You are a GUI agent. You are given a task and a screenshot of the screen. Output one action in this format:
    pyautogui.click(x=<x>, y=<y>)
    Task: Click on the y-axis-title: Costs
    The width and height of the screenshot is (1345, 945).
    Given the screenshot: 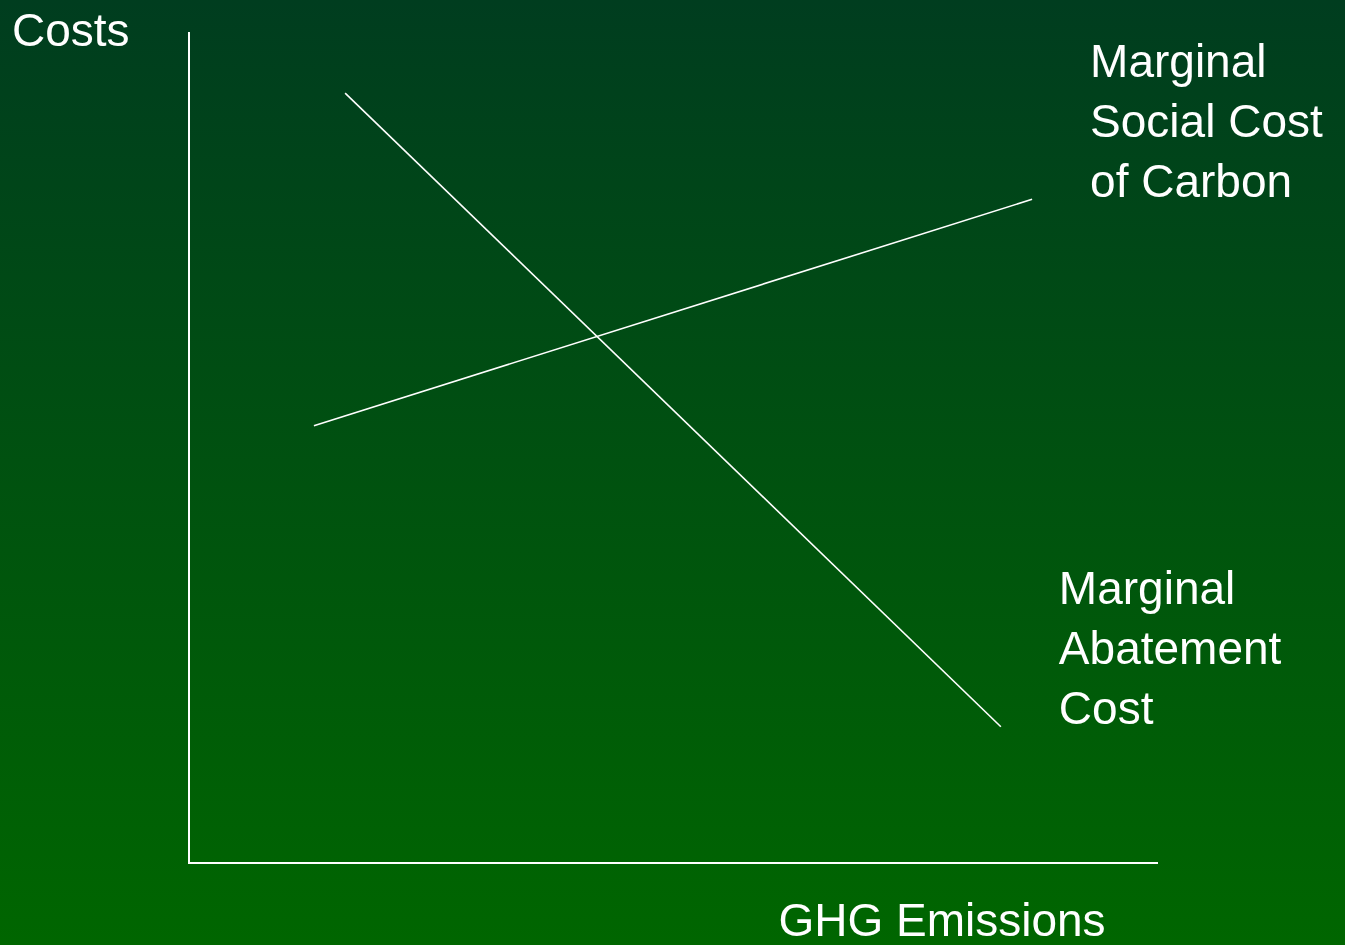 What is the action you would take?
    pyautogui.click(x=71, y=30)
    